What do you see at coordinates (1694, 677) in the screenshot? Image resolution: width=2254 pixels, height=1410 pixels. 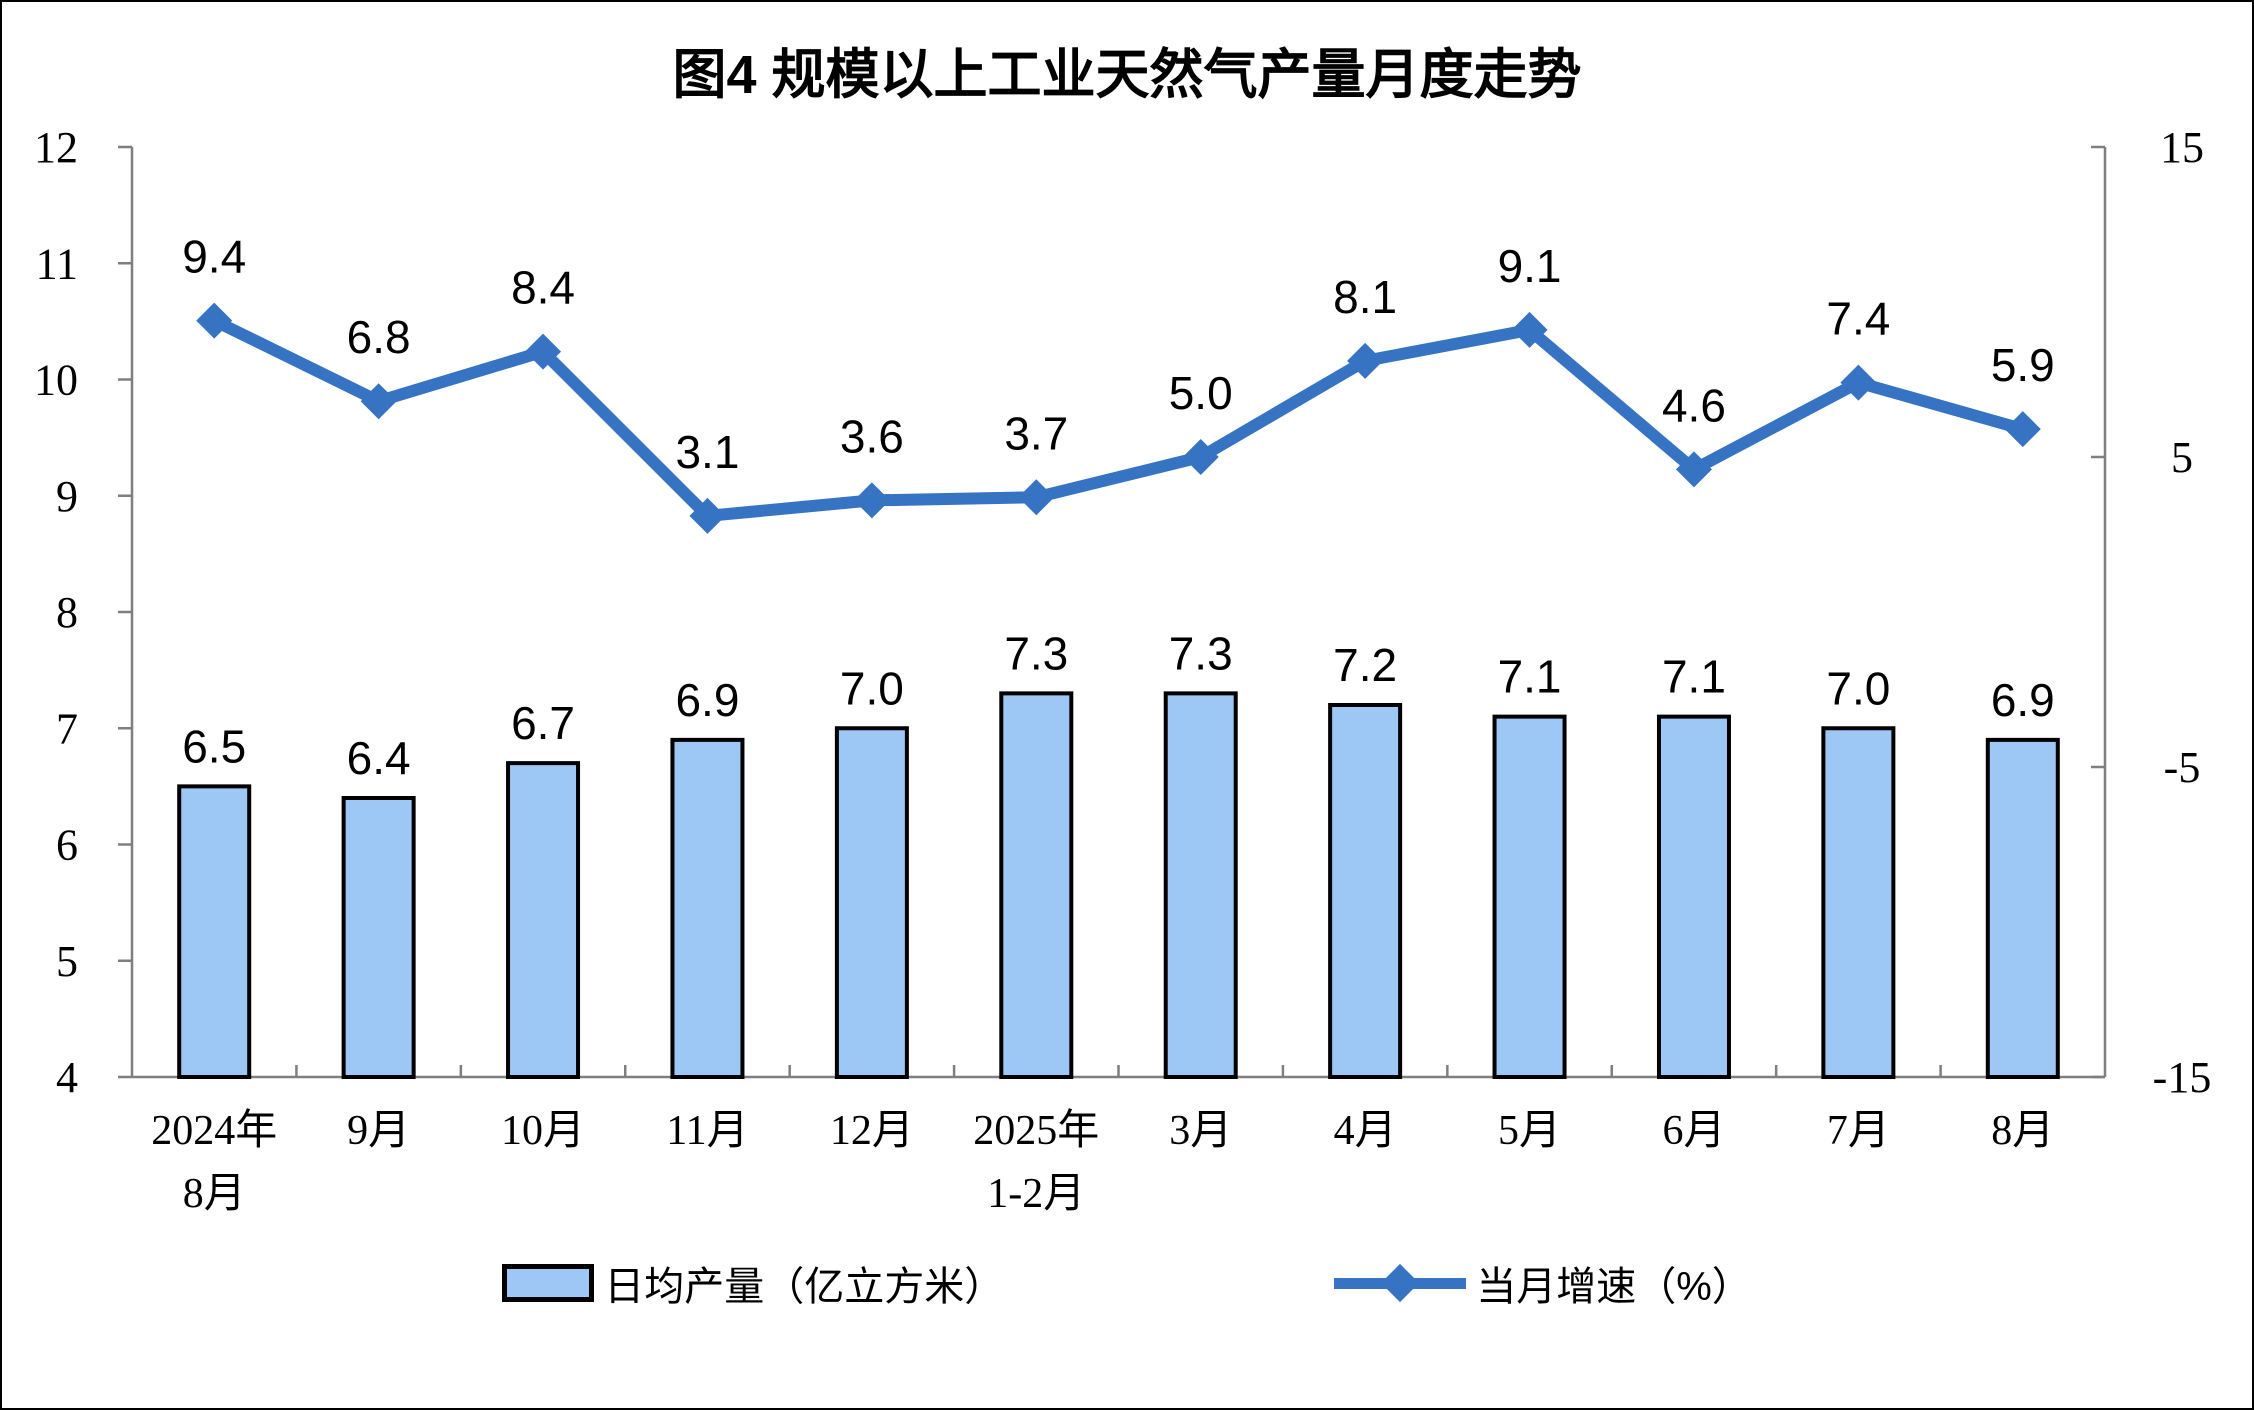 I see `bar-value-label-9: 7.1` at bounding box center [1694, 677].